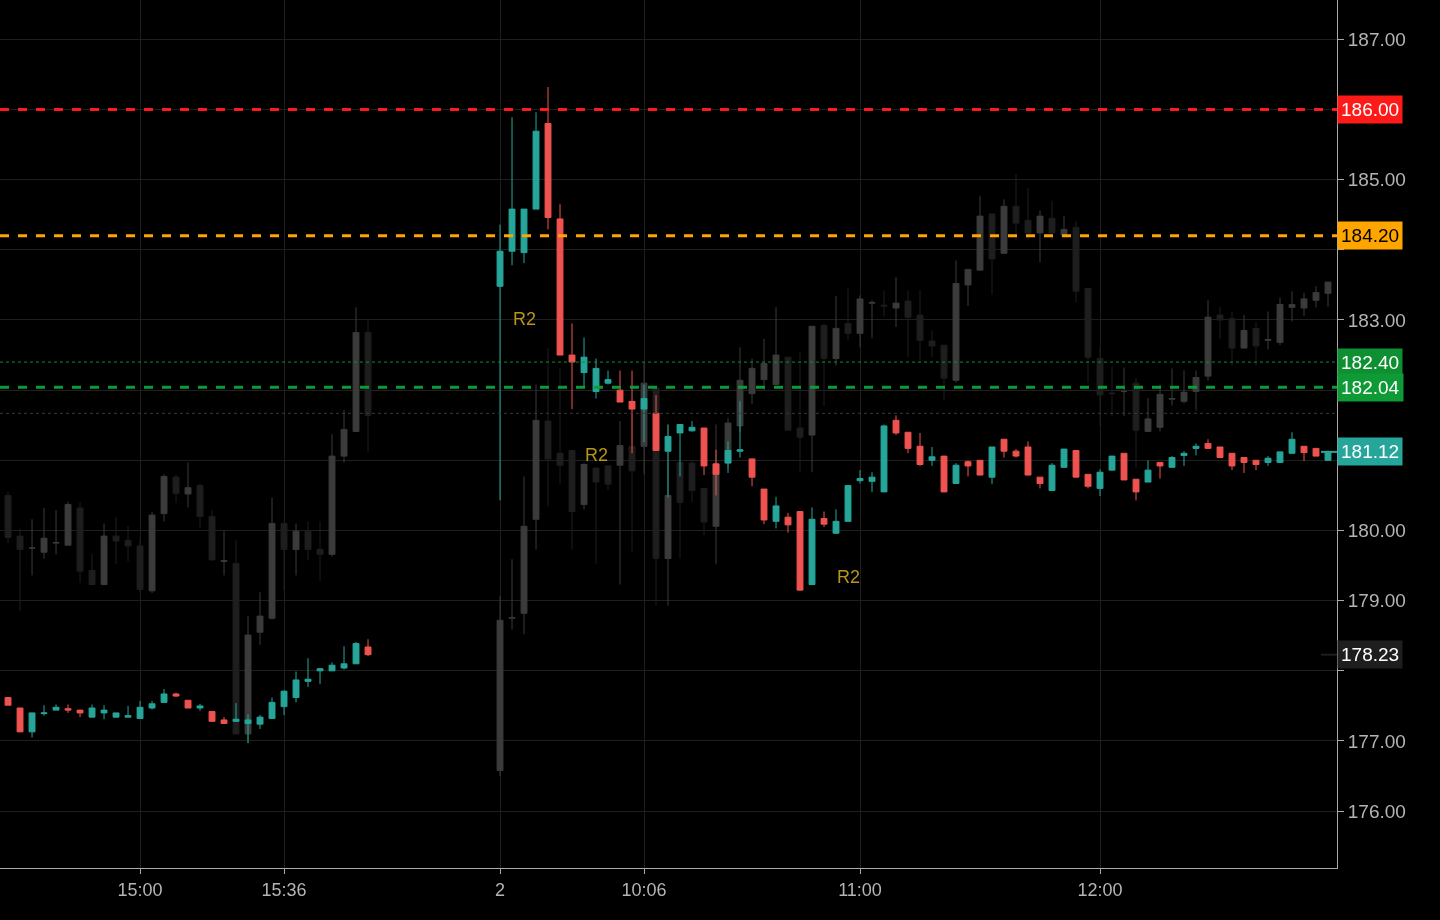  Describe the element at coordinates (1376, 320) in the screenshot. I see `y-tick-label: 183.00` at that location.